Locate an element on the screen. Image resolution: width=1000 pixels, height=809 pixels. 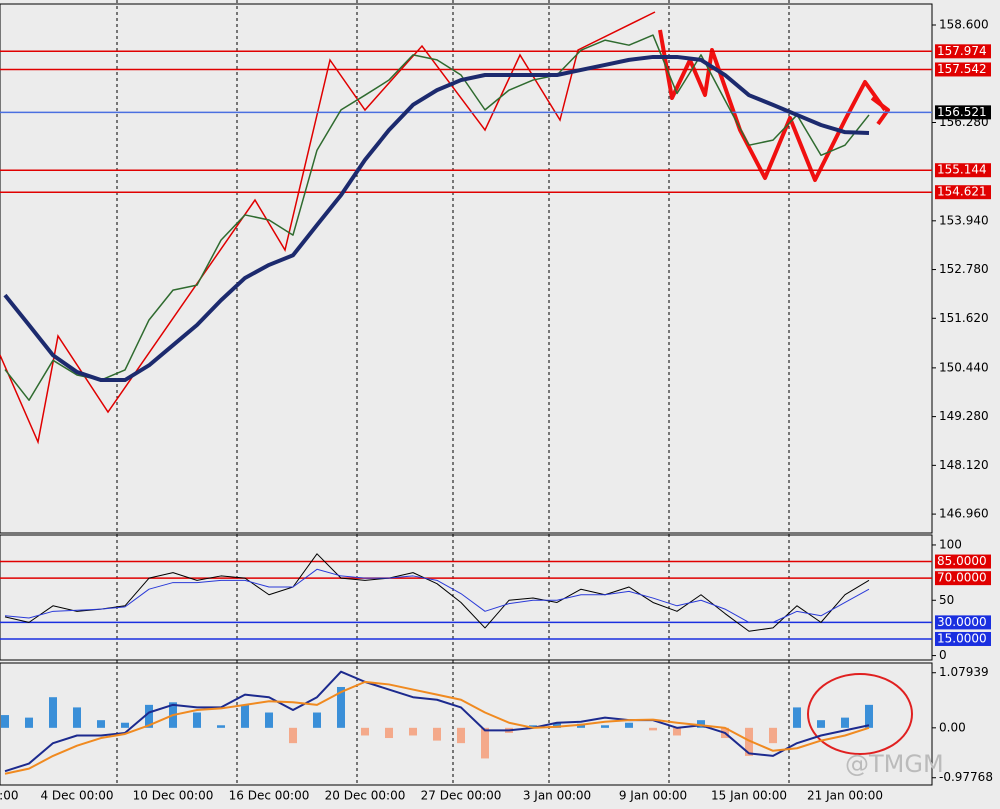
level-label: 156.521 is located at coordinates (962, 112).